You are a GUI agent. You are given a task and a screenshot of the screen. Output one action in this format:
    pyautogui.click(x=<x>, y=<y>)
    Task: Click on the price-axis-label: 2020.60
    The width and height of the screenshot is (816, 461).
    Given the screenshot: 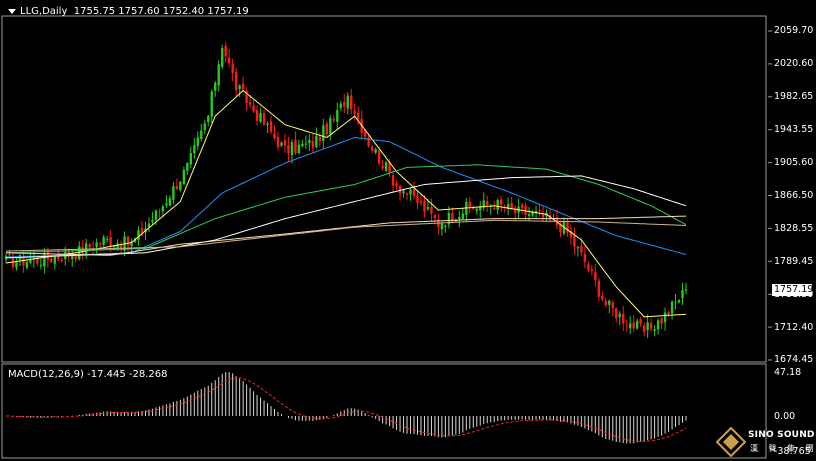 What is the action you would take?
    pyautogui.click(x=794, y=63)
    